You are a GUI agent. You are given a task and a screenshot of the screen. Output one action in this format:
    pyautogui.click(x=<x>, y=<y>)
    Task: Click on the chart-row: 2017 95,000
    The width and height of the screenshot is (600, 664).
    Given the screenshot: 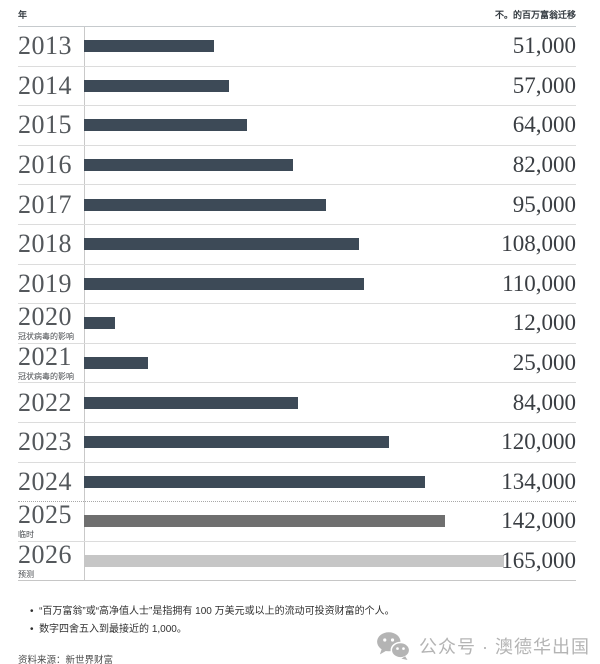 What is the action you would take?
    pyautogui.click(x=297, y=205)
    